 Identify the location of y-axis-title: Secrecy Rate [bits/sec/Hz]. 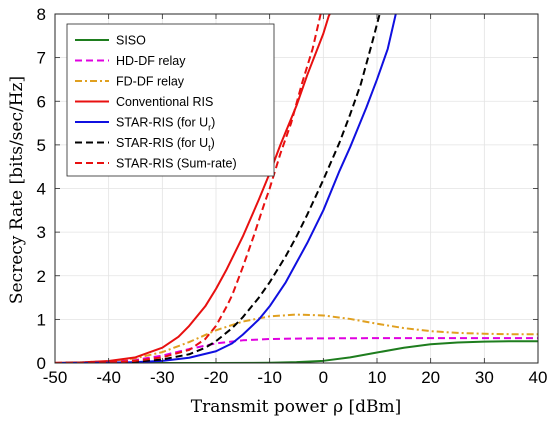
(17, 190).